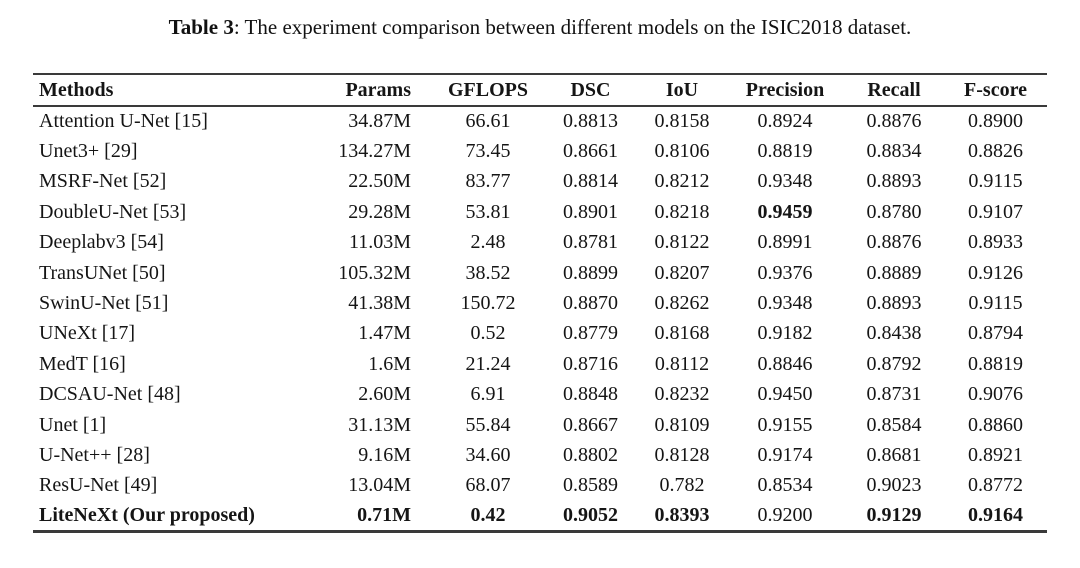 The height and width of the screenshot is (568, 1080). Describe the element at coordinates (384, 333) in the screenshot. I see `value-cell: 1.47M` at that location.